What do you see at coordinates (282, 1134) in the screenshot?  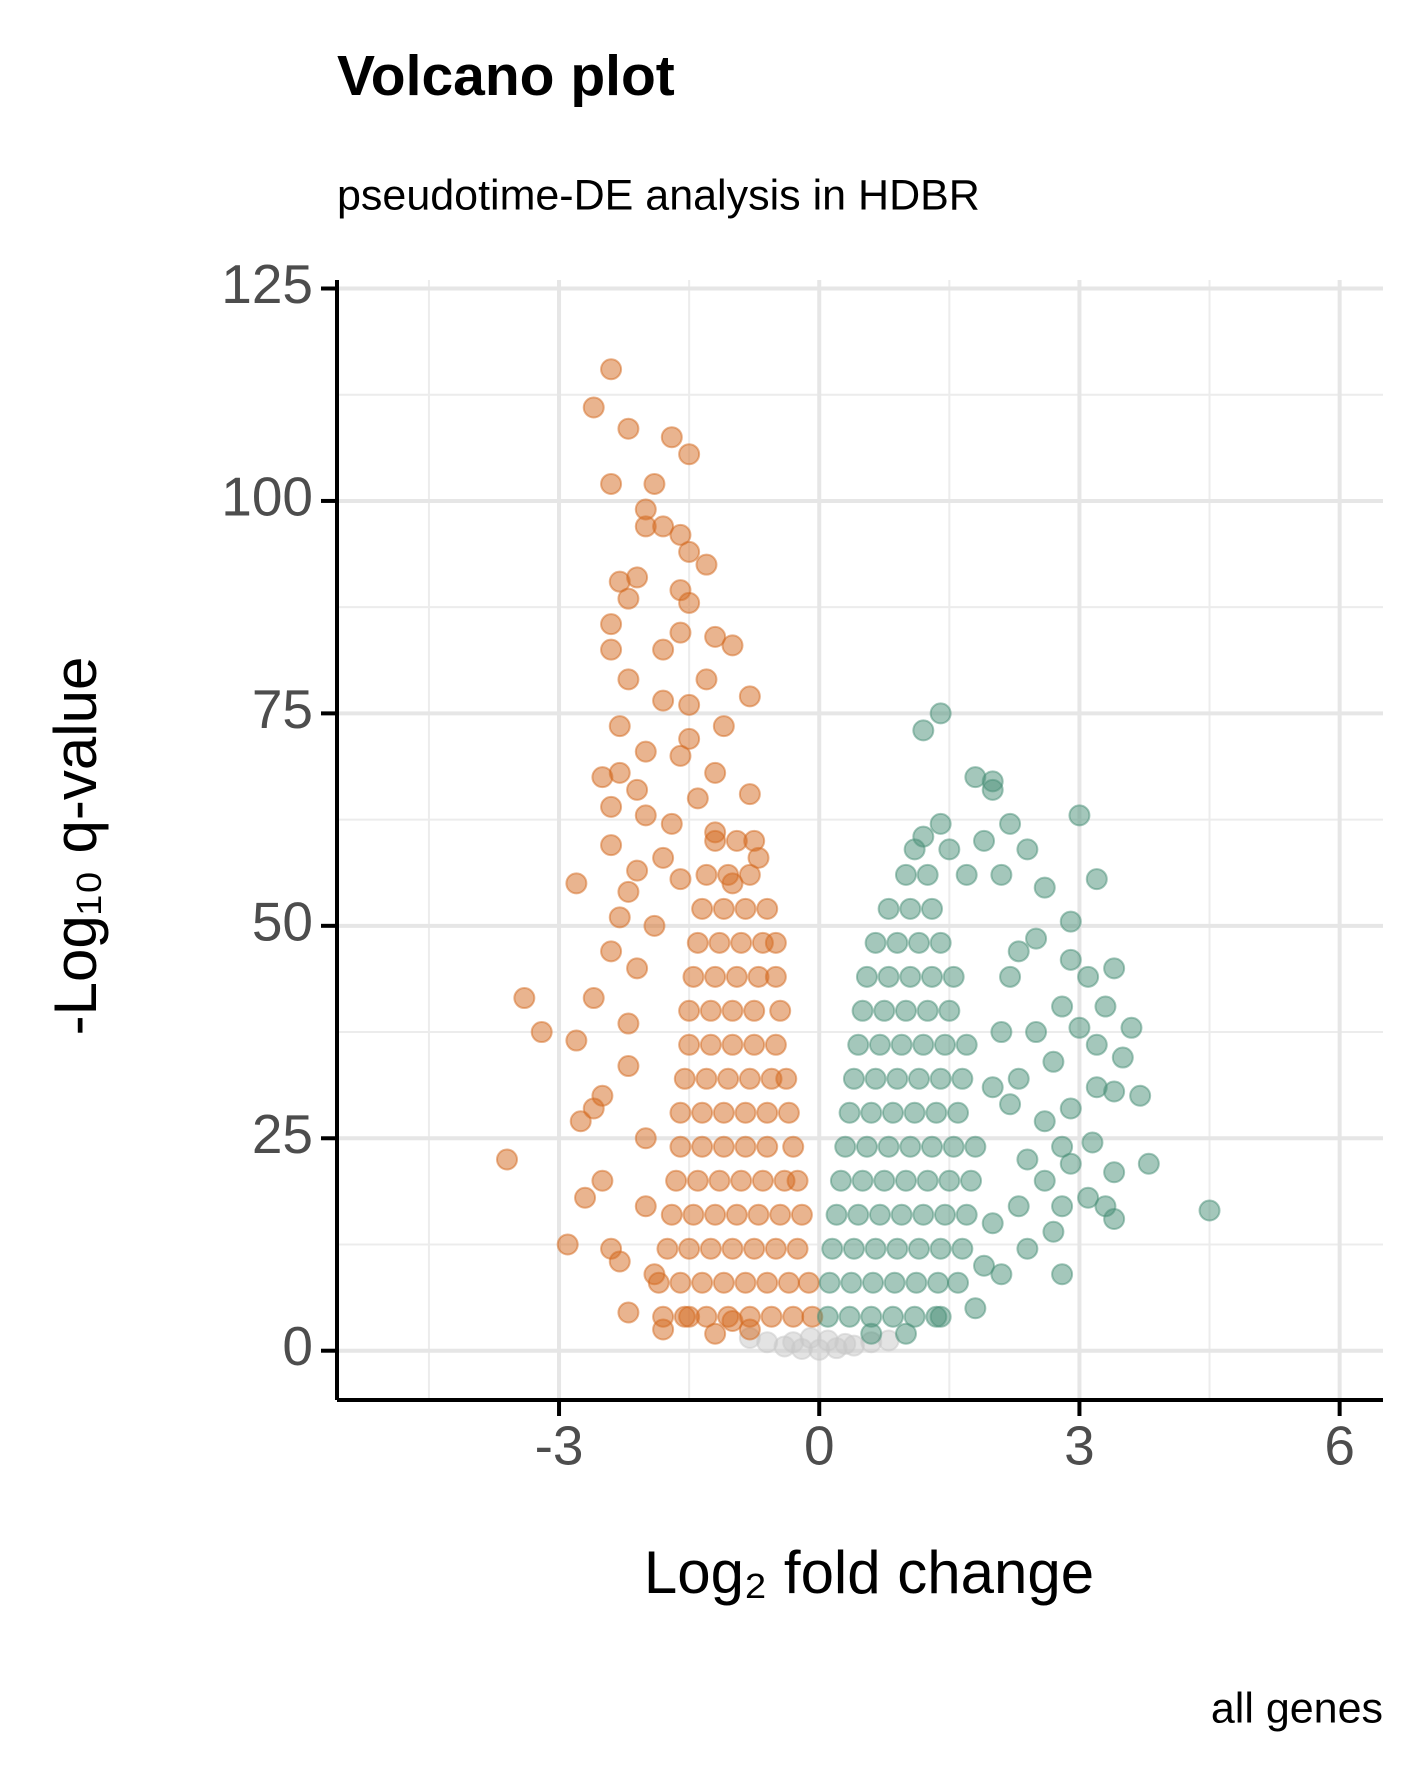 I see `y-tick-label: 25` at bounding box center [282, 1134].